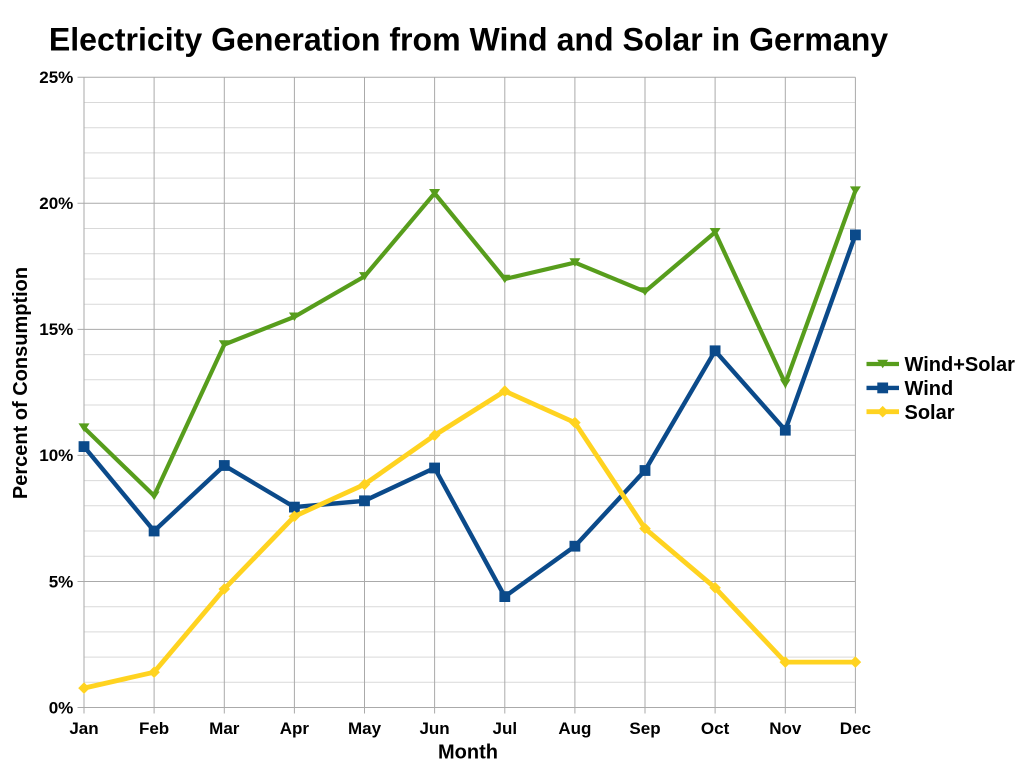 This screenshot has height=768, width=1024. What do you see at coordinates (365, 728) in the screenshot?
I see `svg-text: May` at bounding box center [365, 728].